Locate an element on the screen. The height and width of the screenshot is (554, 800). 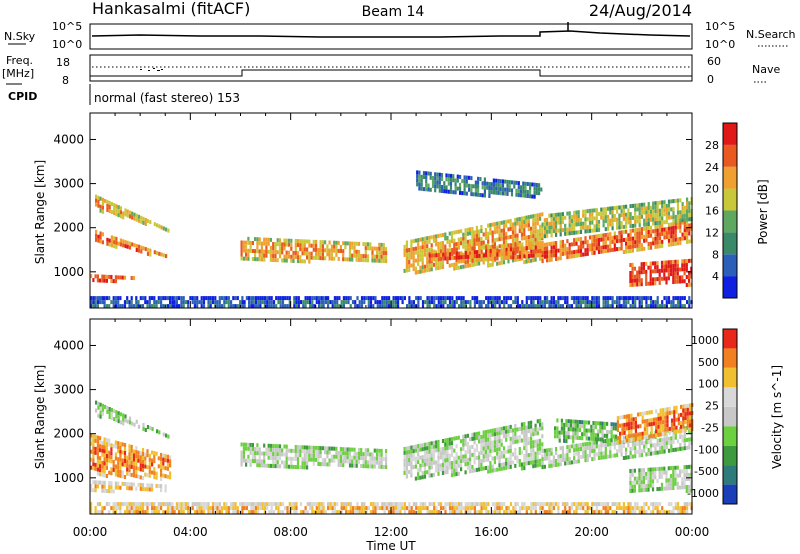
y-tick-label: 1000 is located at coordinates (68, 272).